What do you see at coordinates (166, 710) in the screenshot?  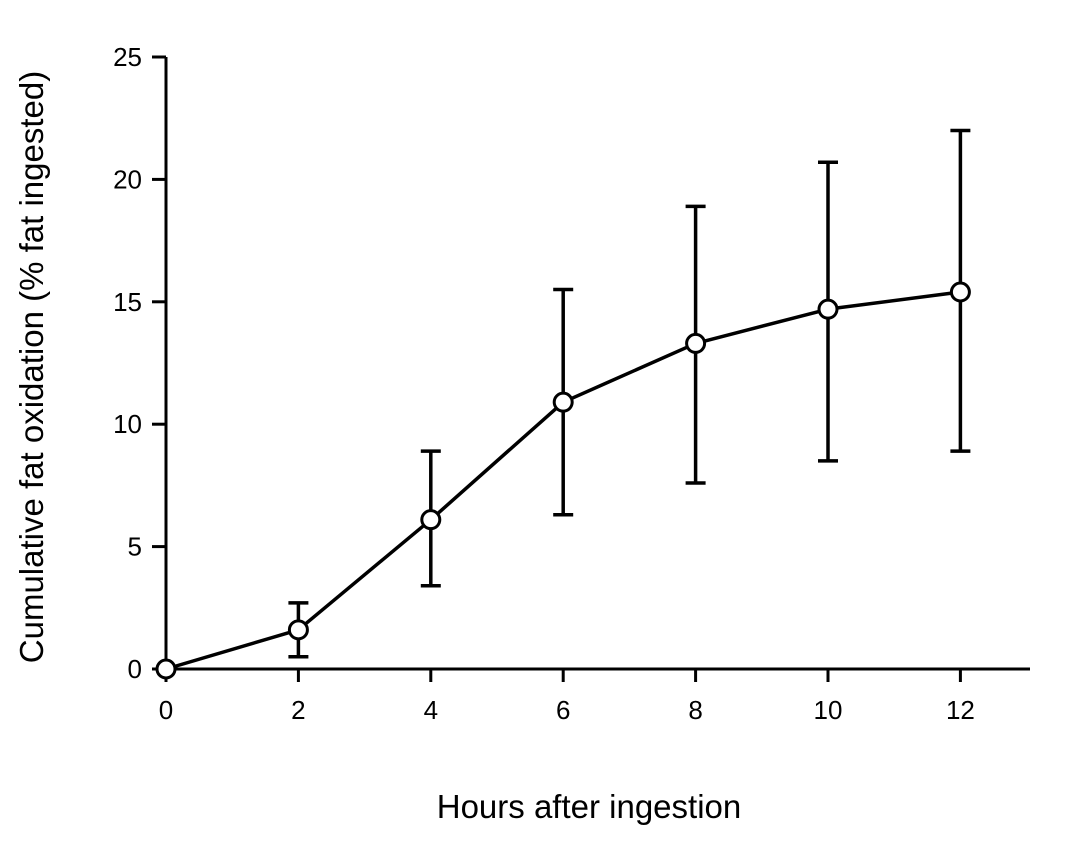 I see `x-tick-label: 0` at bounding box center [166, 710].